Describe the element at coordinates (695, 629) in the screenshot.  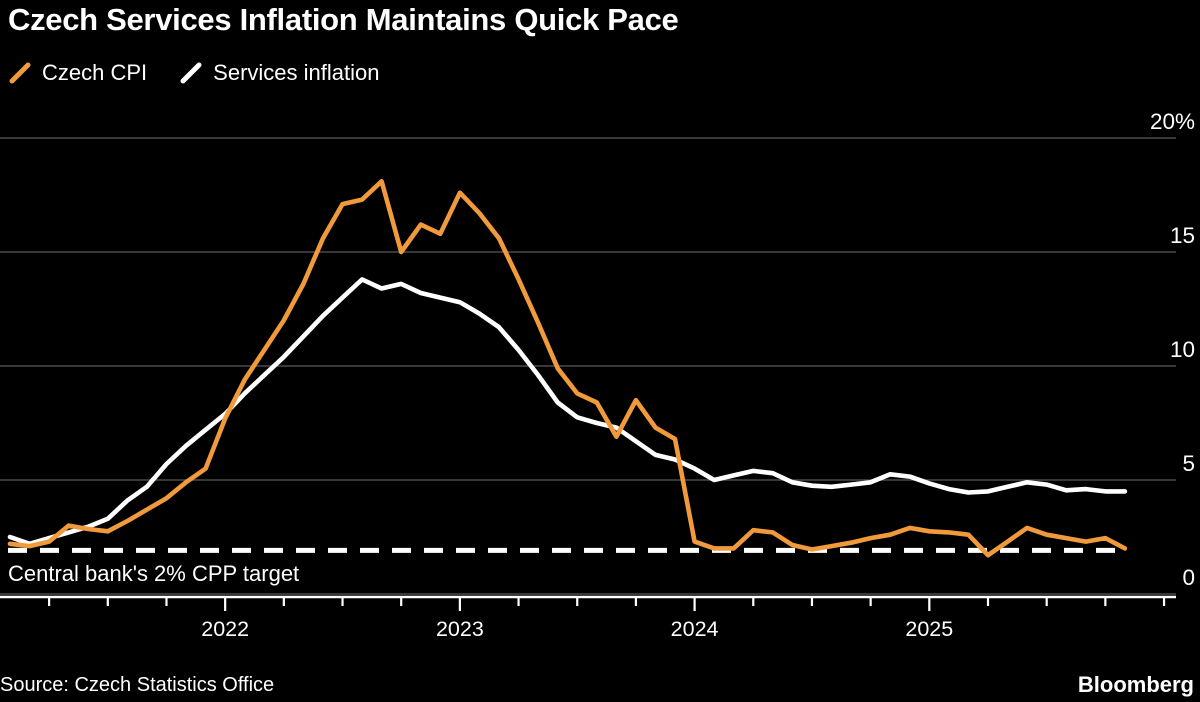
I see `x-axis-label: 2024` at that location.